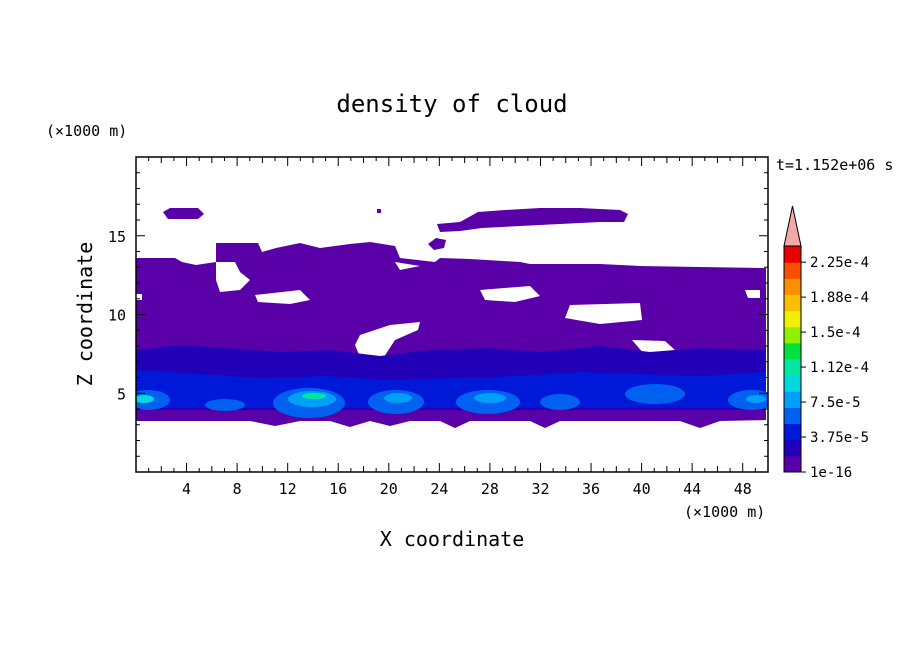  I want to click on core-g, so click(655, 394).